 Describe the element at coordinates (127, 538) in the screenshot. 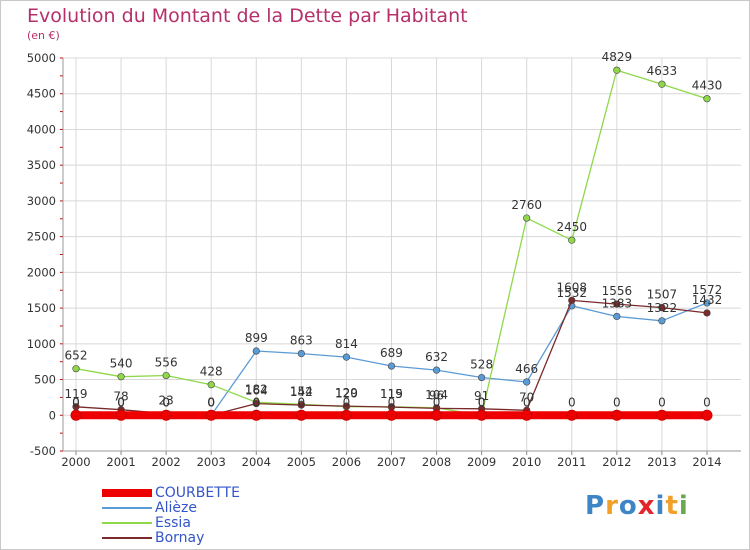

I see `legend-swatch-bornay` at that location.